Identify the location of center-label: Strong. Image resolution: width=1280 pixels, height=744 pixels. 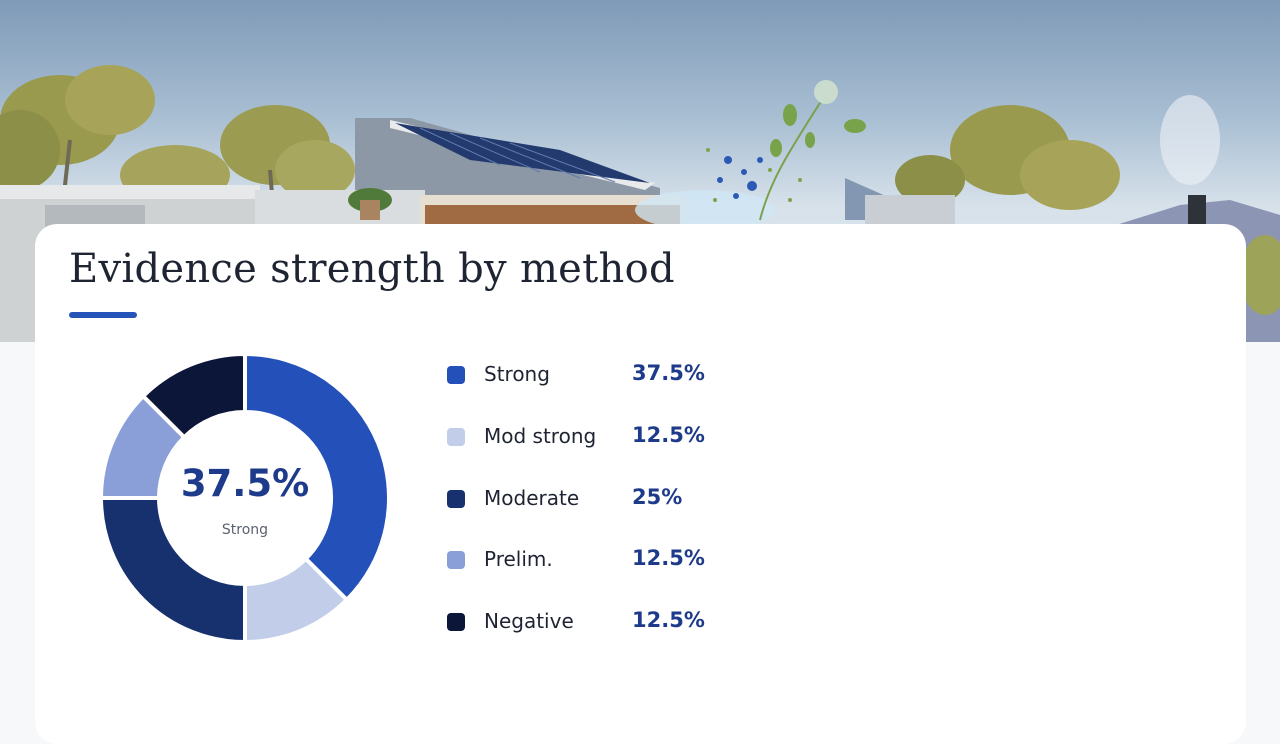
(245, 530).